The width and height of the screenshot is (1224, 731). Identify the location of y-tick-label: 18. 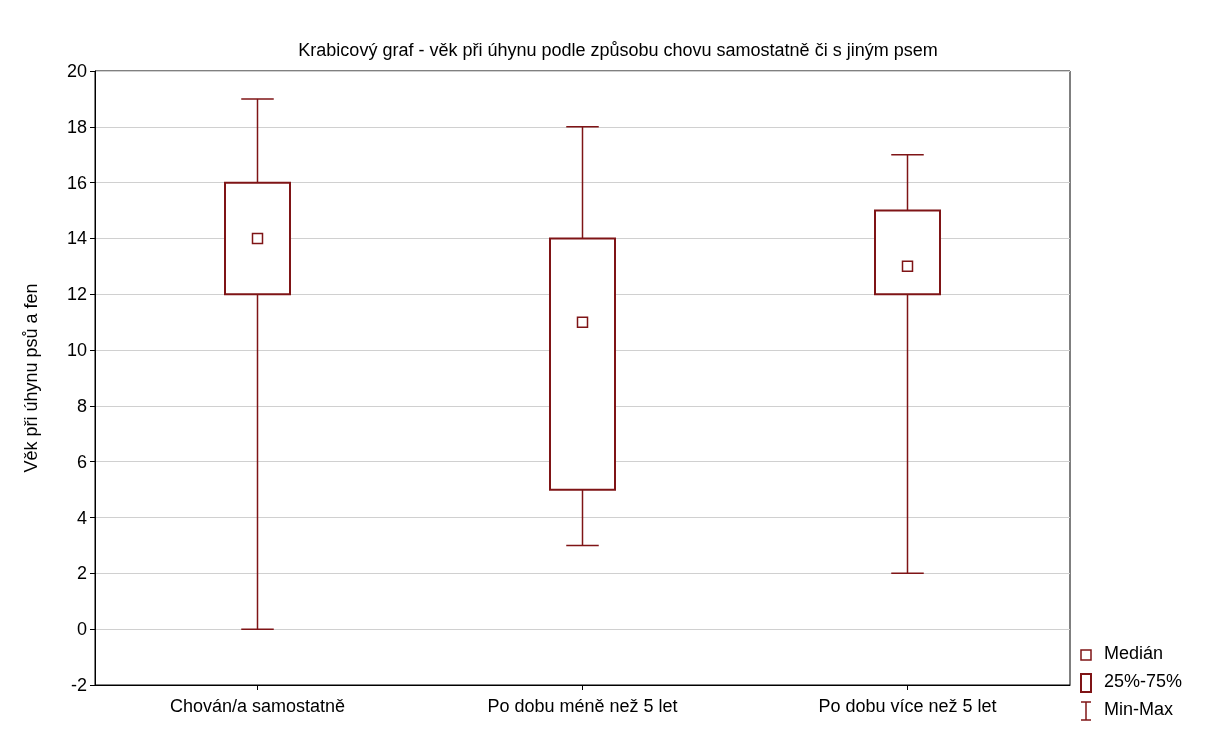
(76, 126).